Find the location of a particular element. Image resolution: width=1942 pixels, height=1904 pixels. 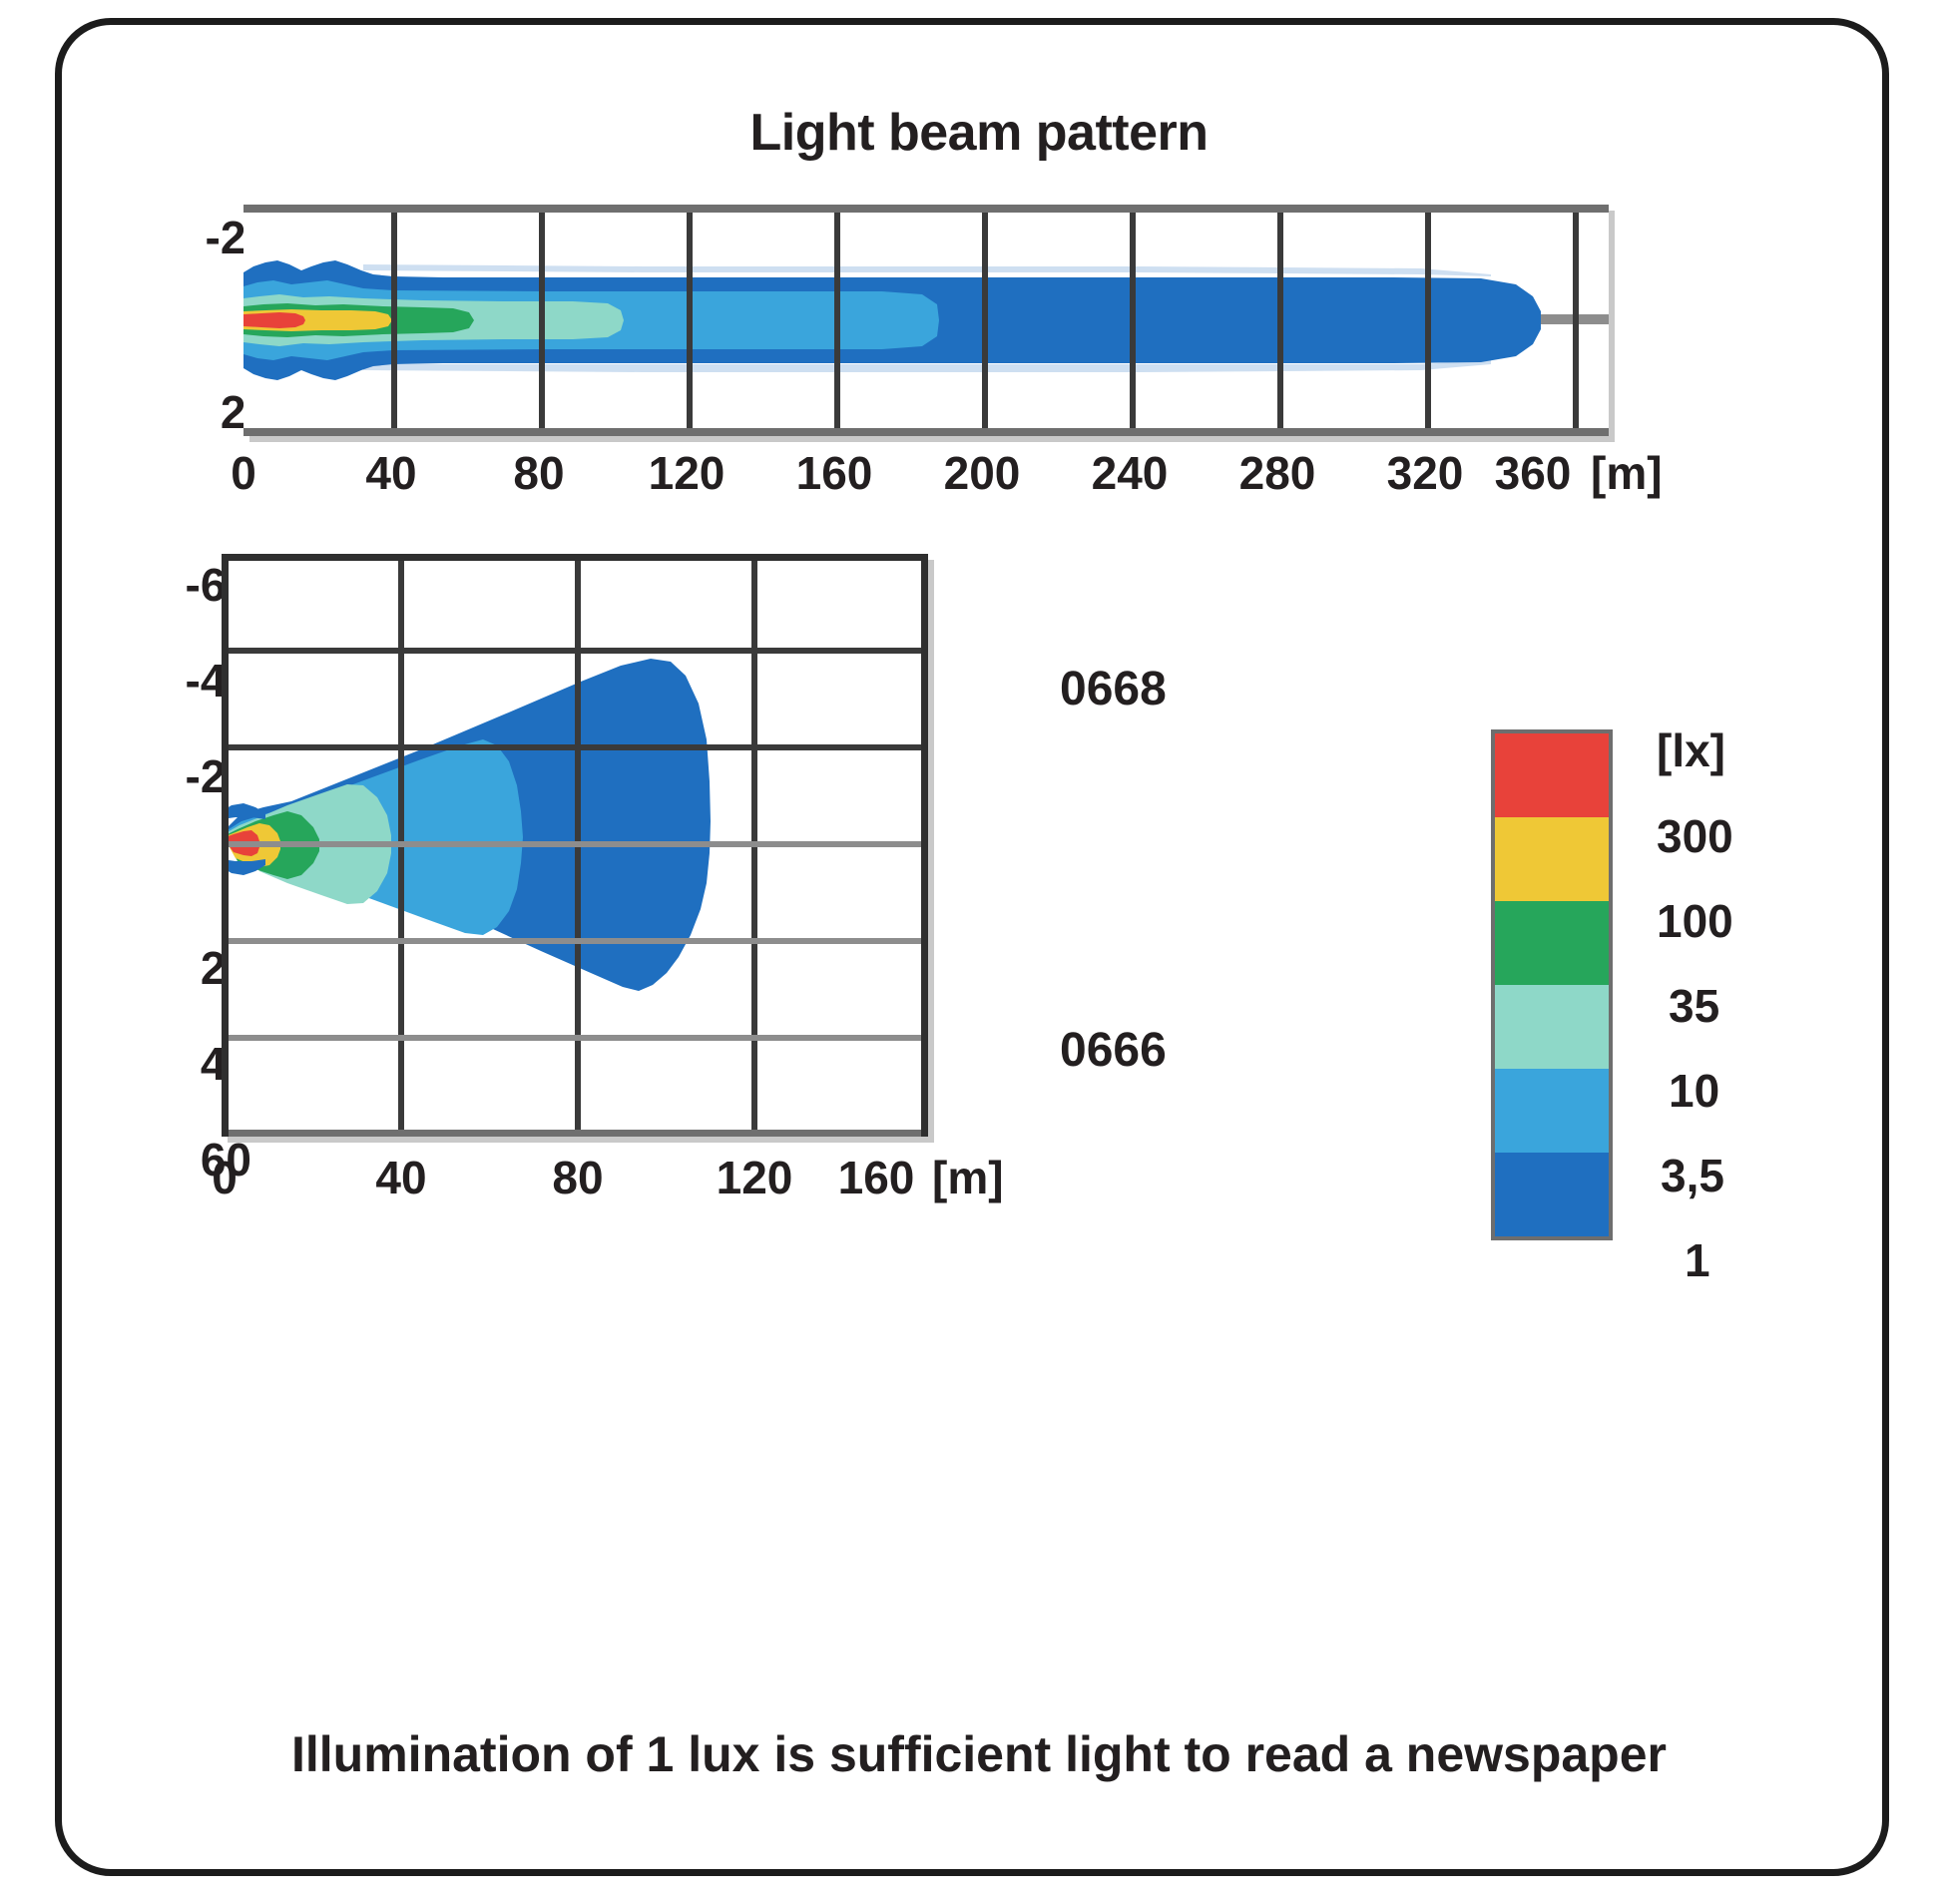

top-band-halo-lower is located at coordinates (927, 366).